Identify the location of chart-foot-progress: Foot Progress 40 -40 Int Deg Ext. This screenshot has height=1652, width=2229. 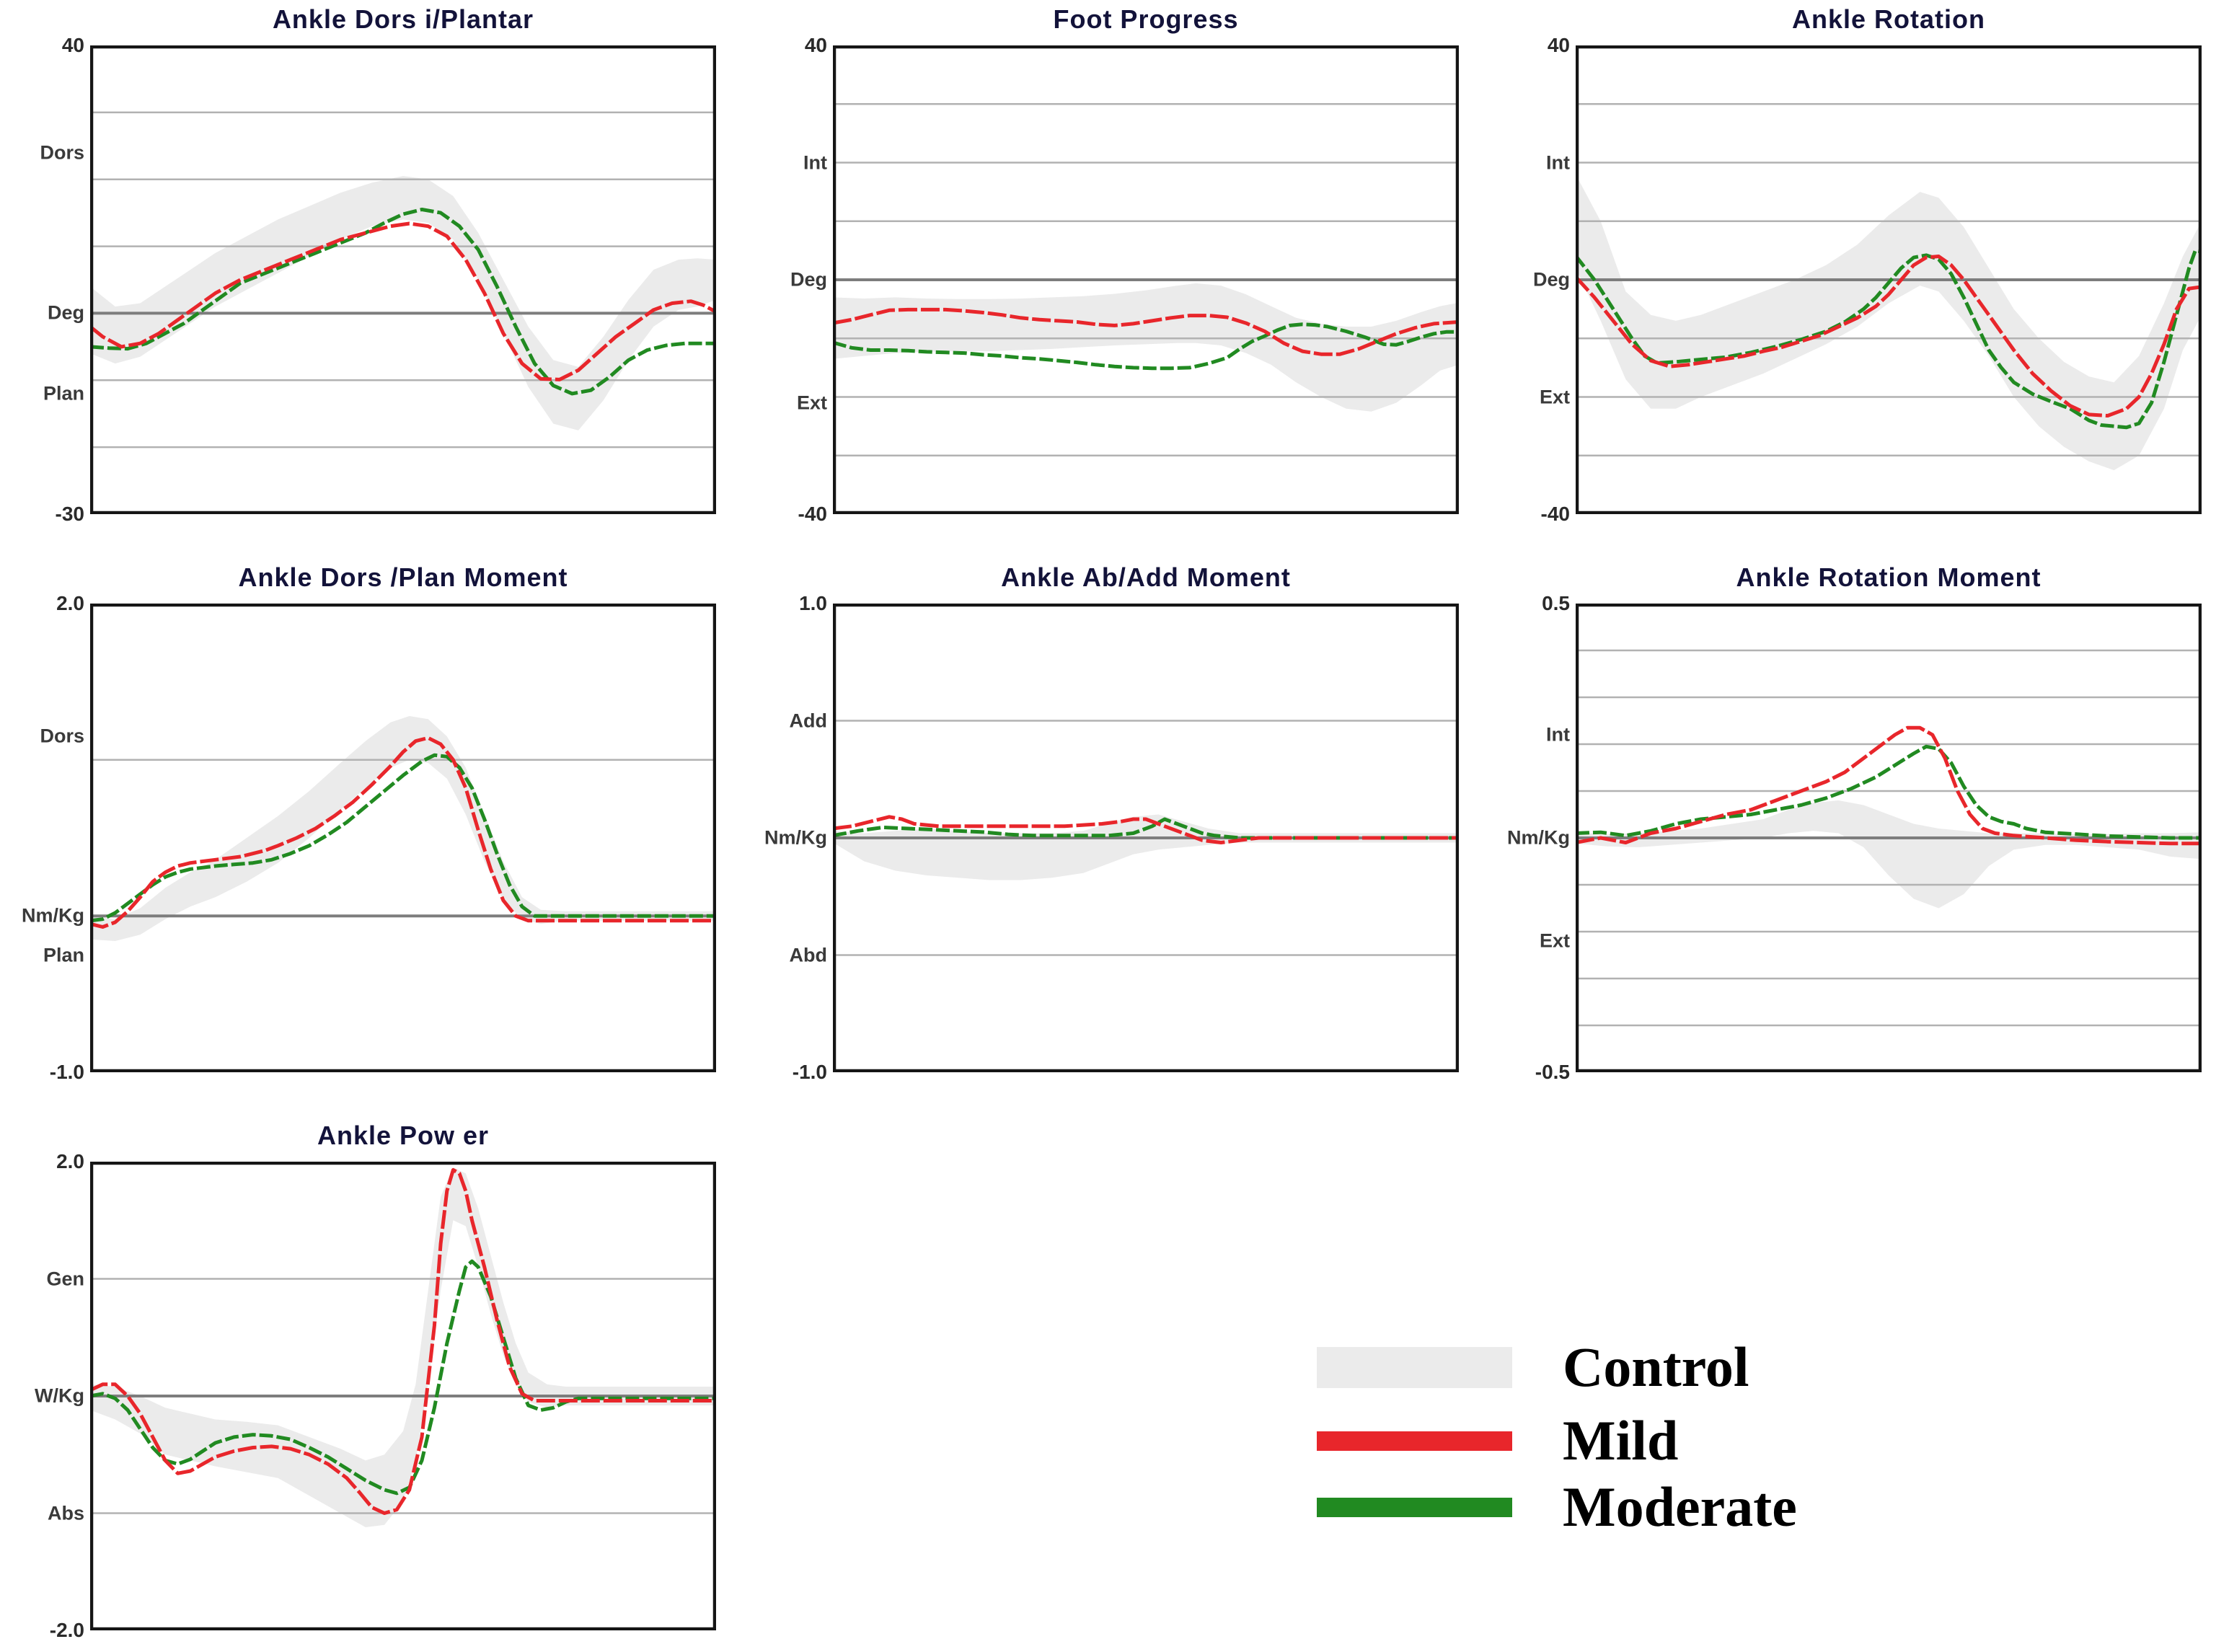
(1114, 274).